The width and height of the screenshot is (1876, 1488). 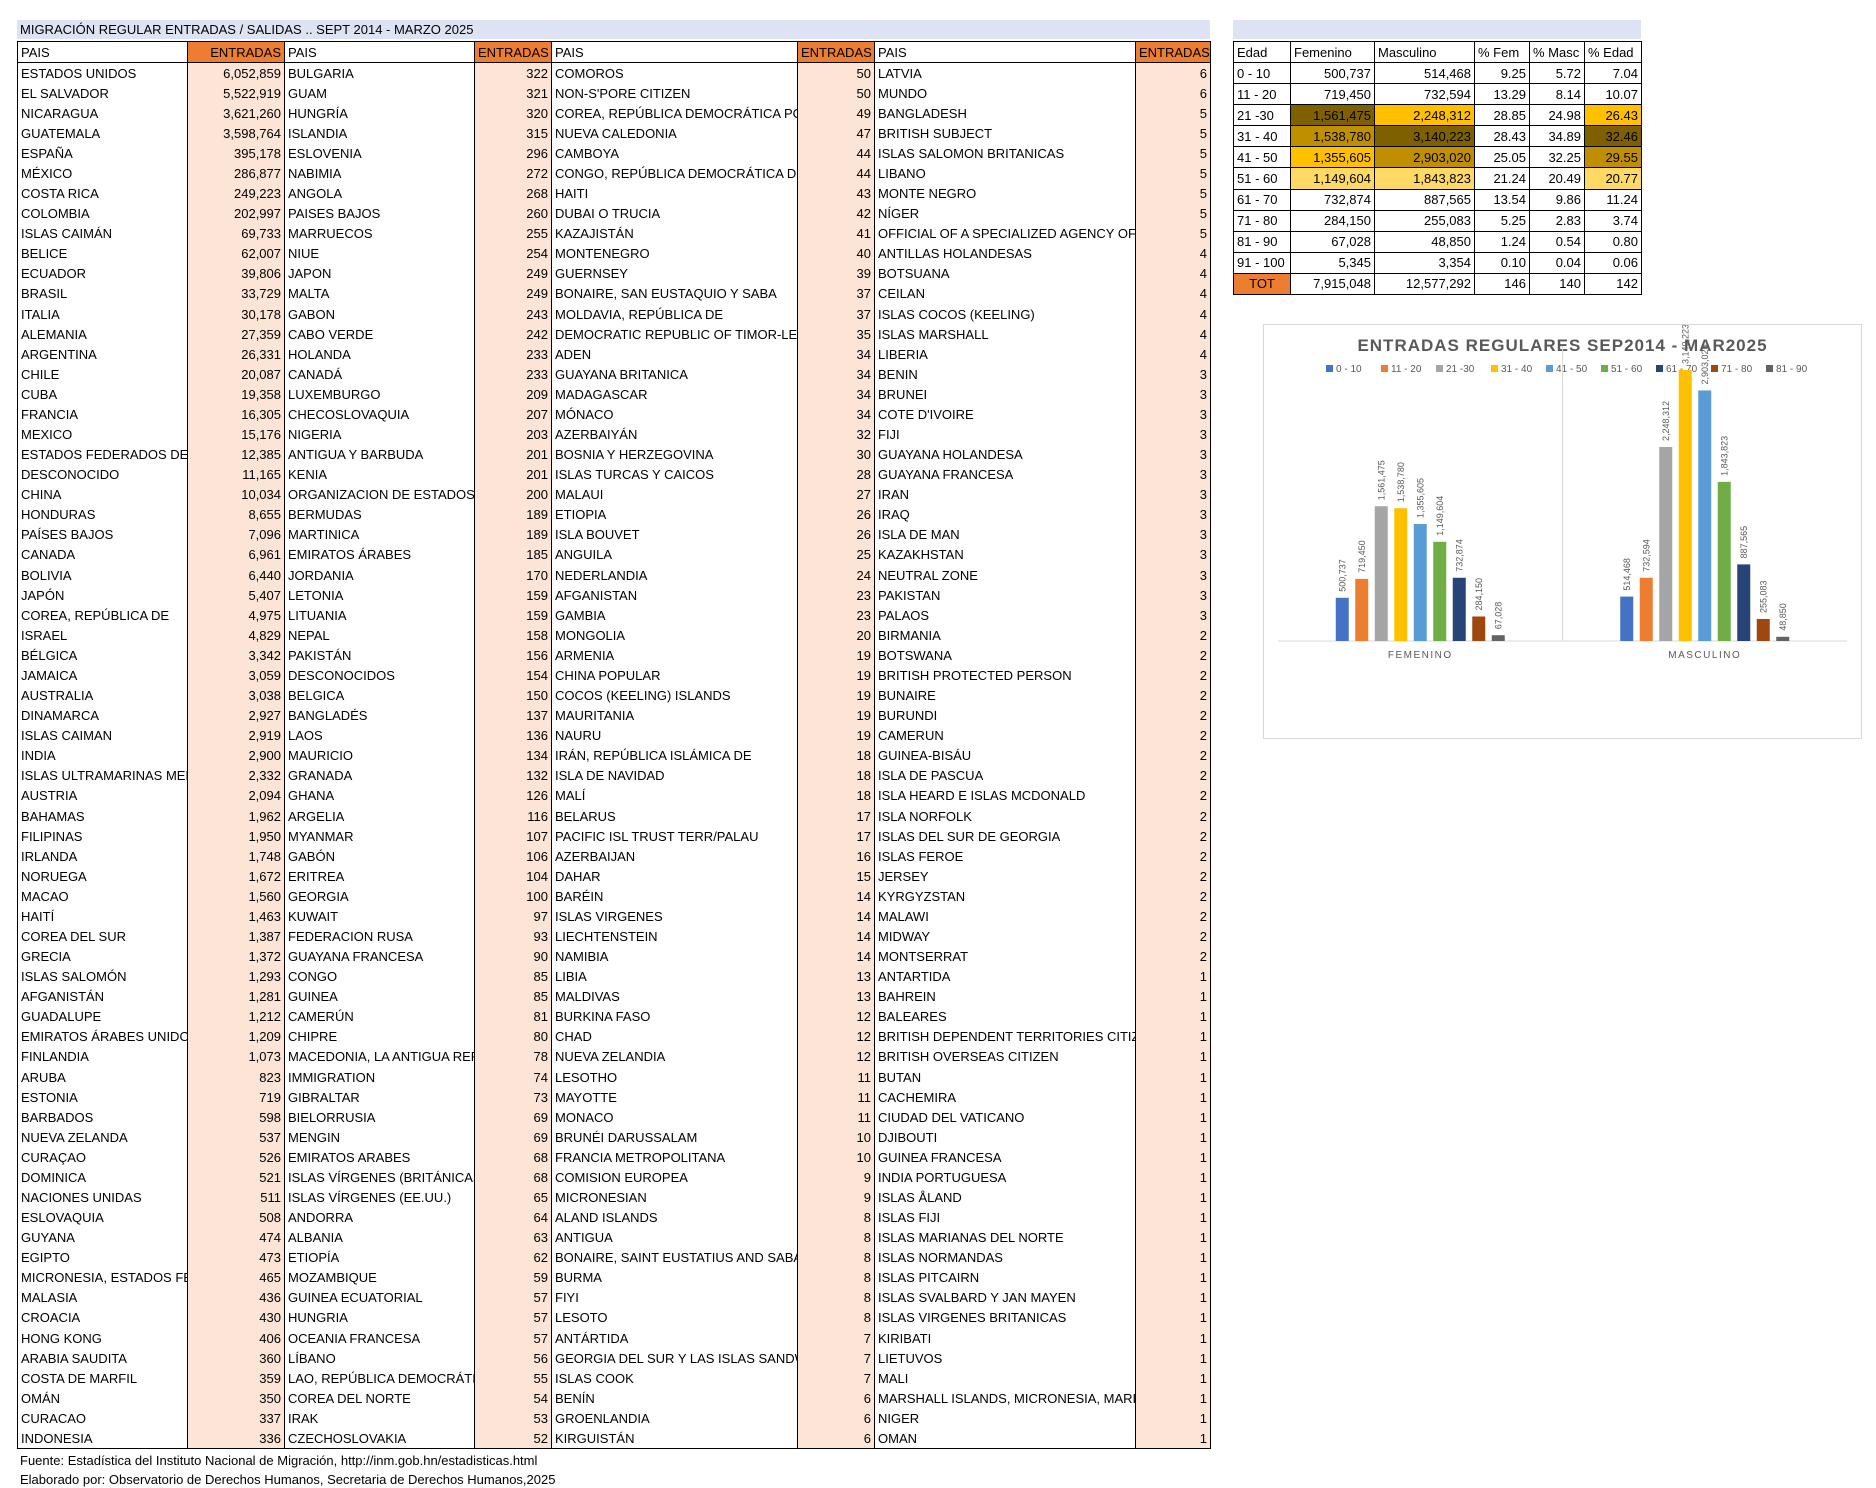 What do you see at coordinates (1005, 956) in the screenshot?
I see `country-cell: MONTSERRAT` at bounding box center [1005, 956].